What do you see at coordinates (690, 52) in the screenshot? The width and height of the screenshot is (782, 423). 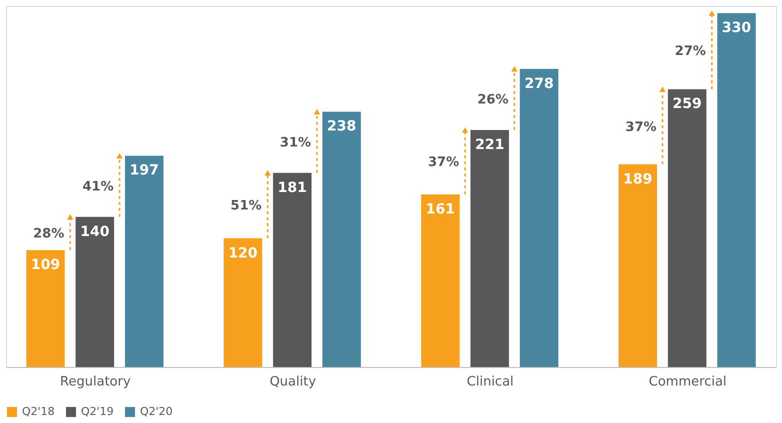 I see `annotation: 27%` at bounding box center [690, 52].